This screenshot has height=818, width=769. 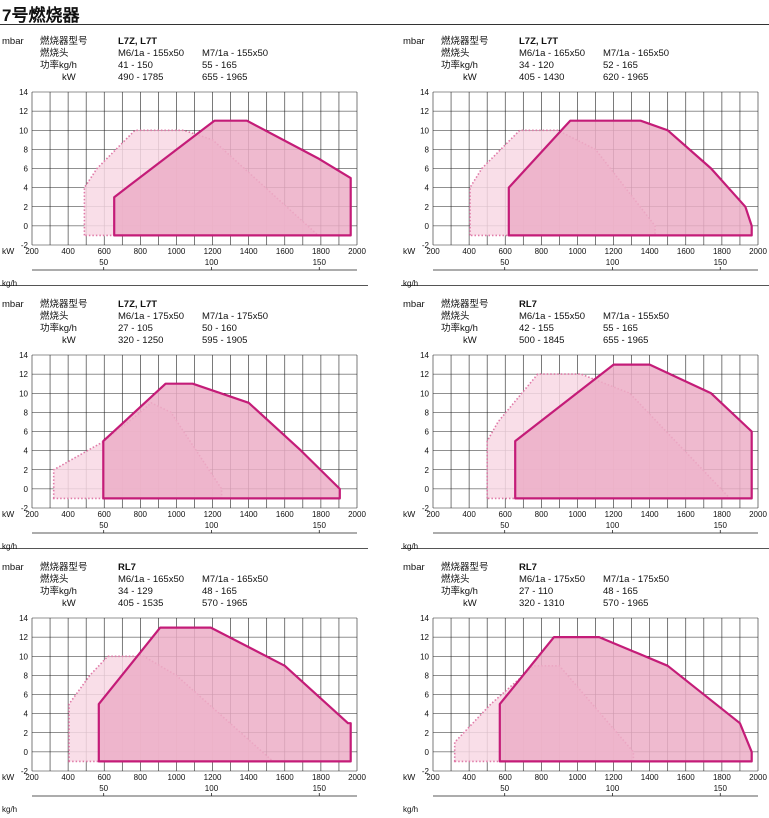 What do you see at coordinates (541, 340) in the screenshot?
I see `kw-range-value: 500 - 1845` at bounding box center [541, 340].